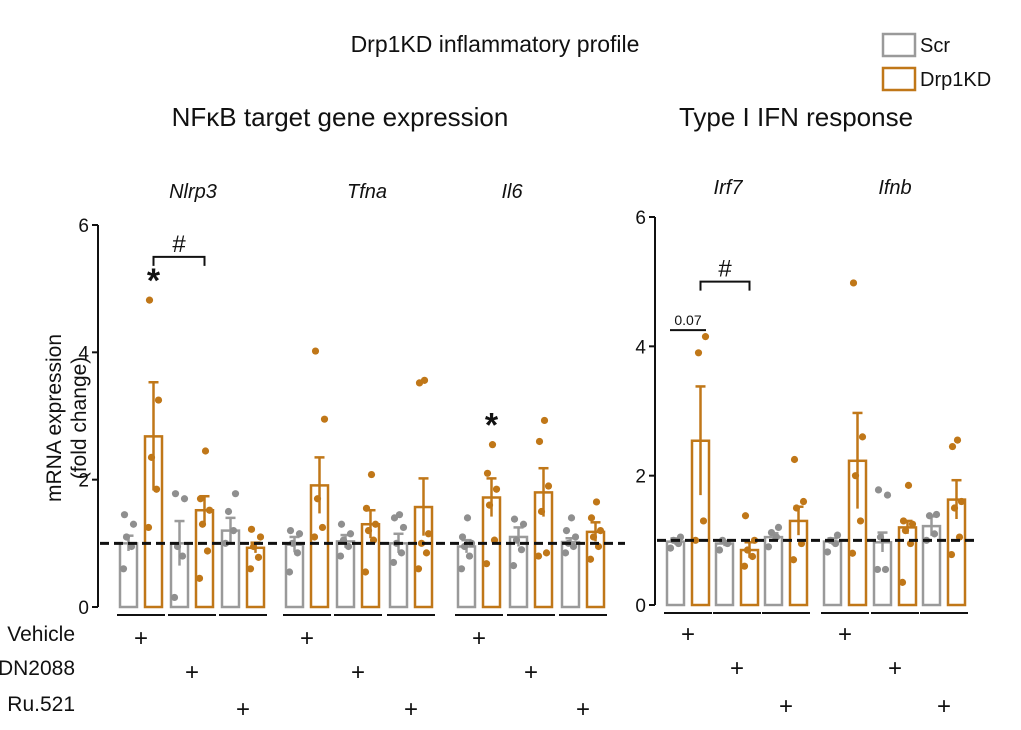  What do you see at coordinates (899, 45) in the screenshot?
I see `legend-swatch-scr` at bounding box center [899, 45].